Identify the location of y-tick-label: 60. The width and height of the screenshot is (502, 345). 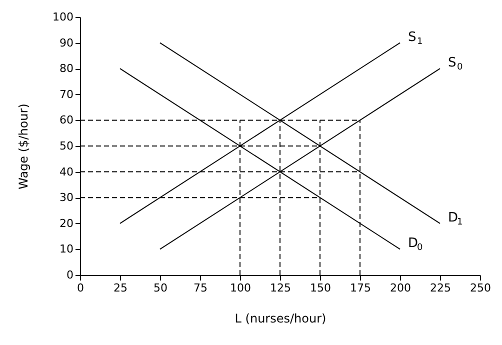
(67, 120).